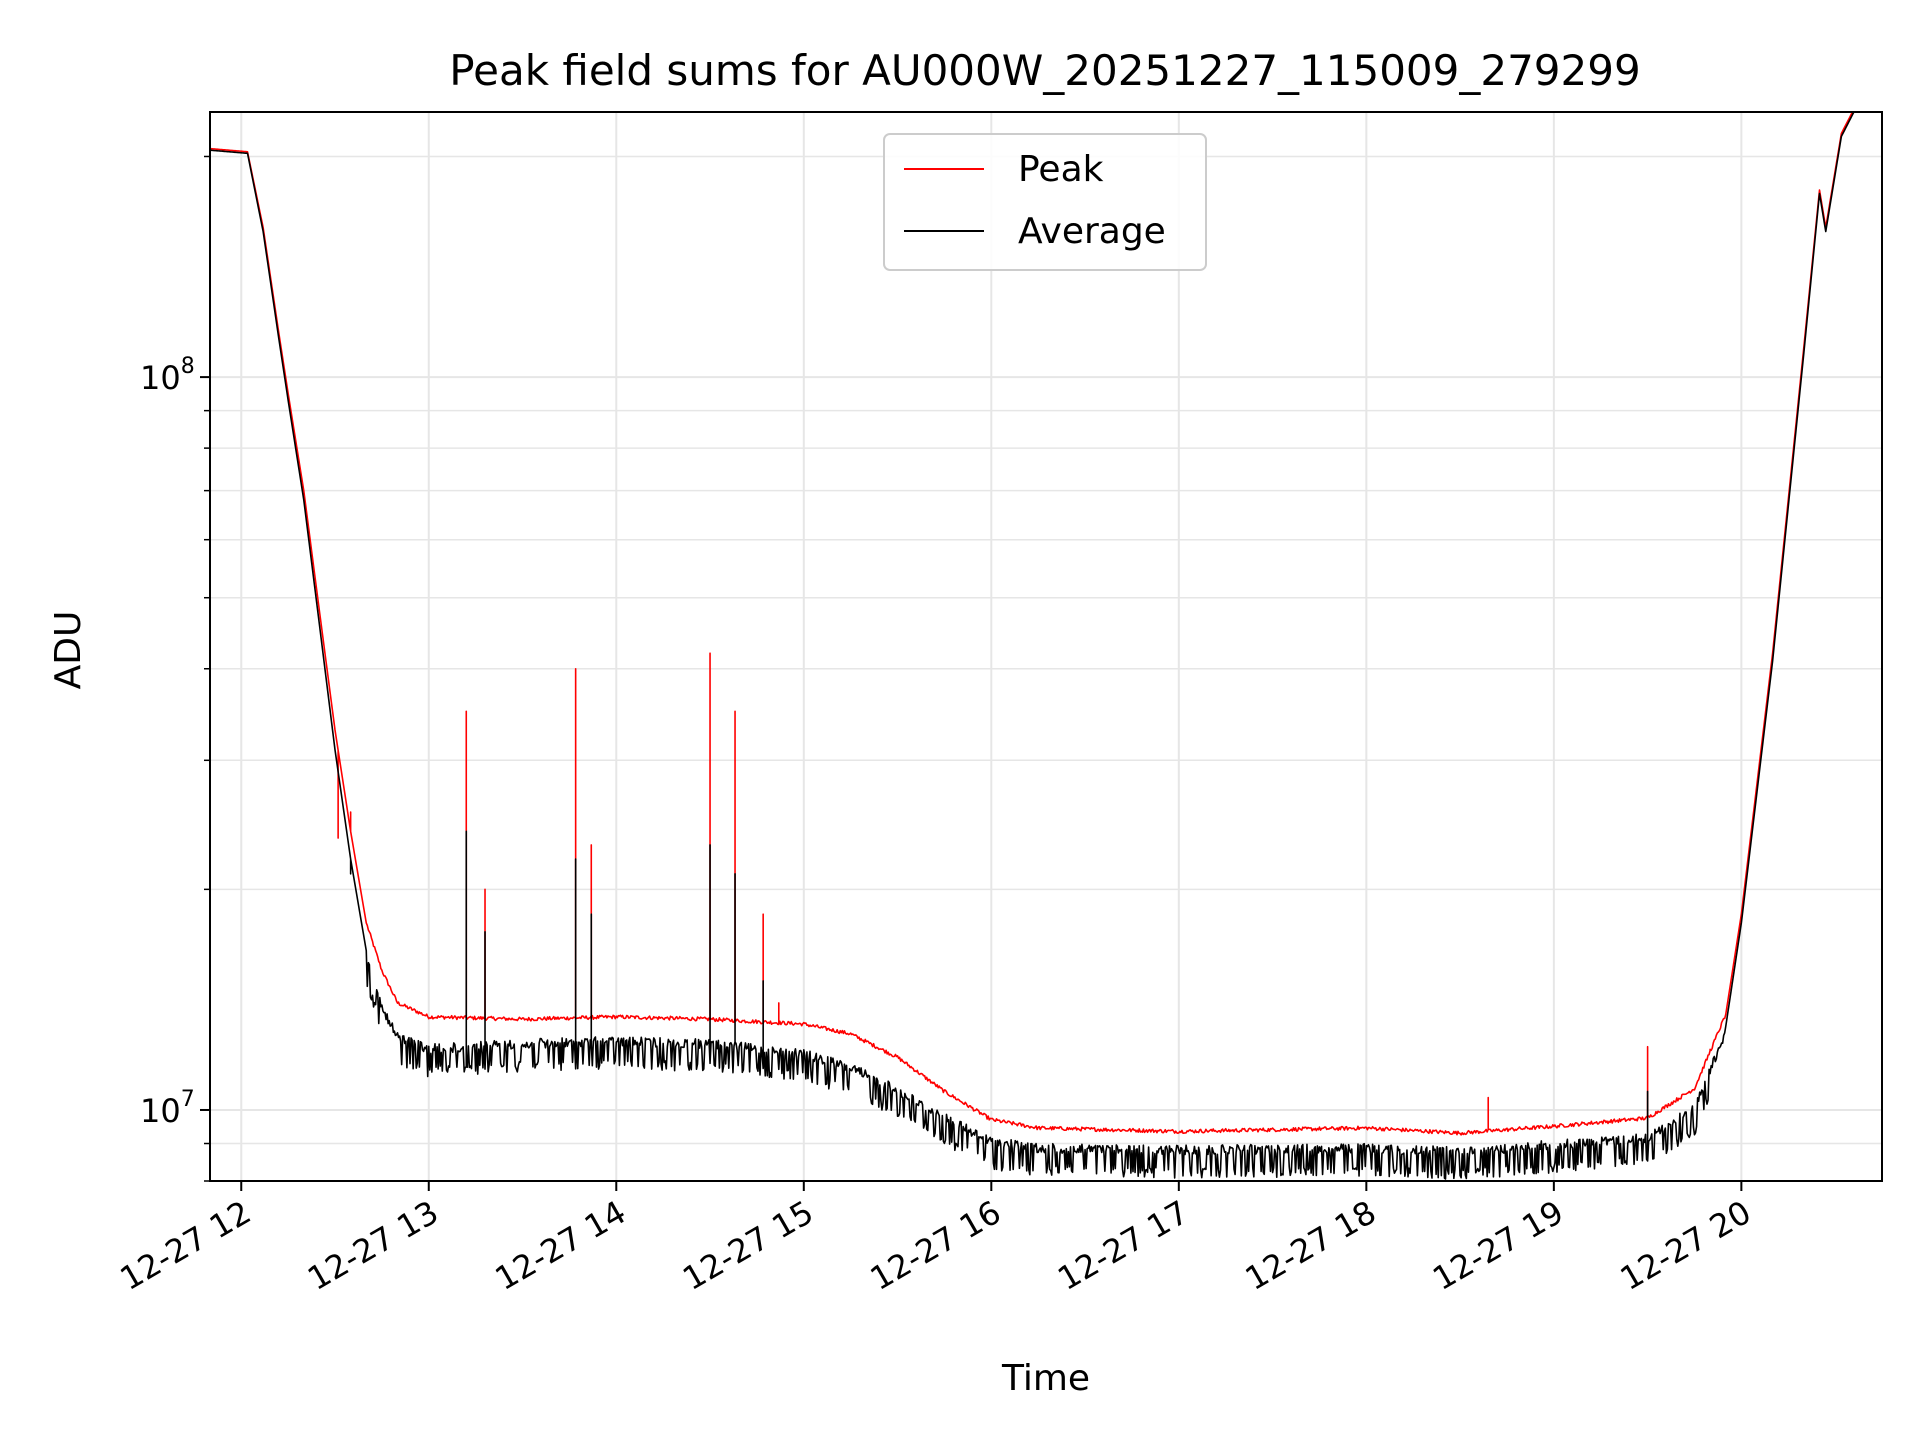 The image size is (1920, 1440). What do you see at coordinates (188, 366) in the screenshot?
I see `y-tick-exponent: 8` at bounding box center [188, 366].